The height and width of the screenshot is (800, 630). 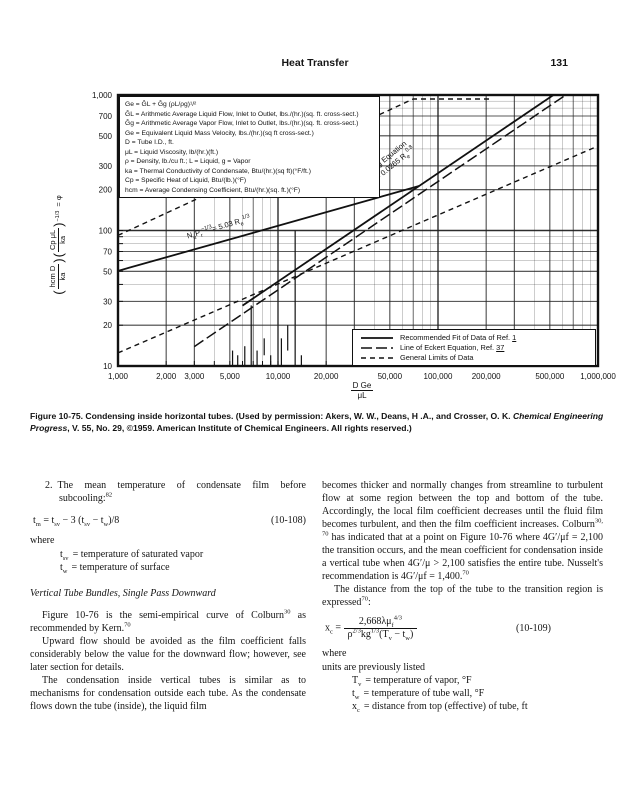 I want to click on page-header-title: Heat Transfer, so click(x=315, y=63).